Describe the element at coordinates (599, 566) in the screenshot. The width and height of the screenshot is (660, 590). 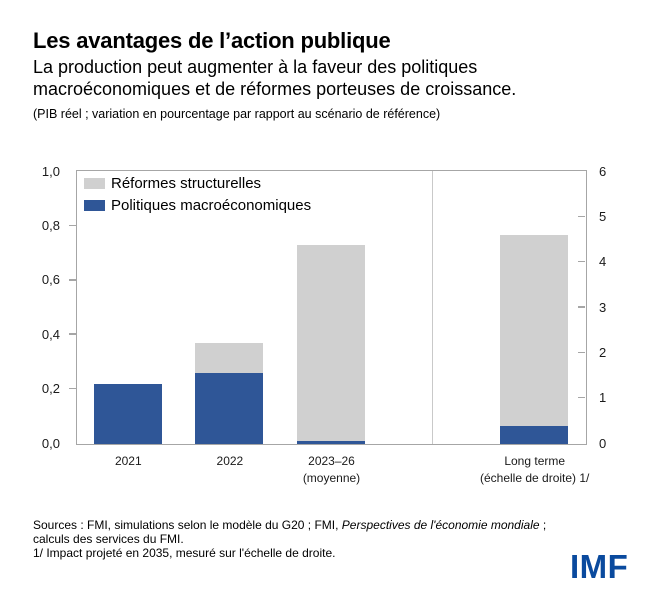
I see `imf-logo: IMF` at that location.